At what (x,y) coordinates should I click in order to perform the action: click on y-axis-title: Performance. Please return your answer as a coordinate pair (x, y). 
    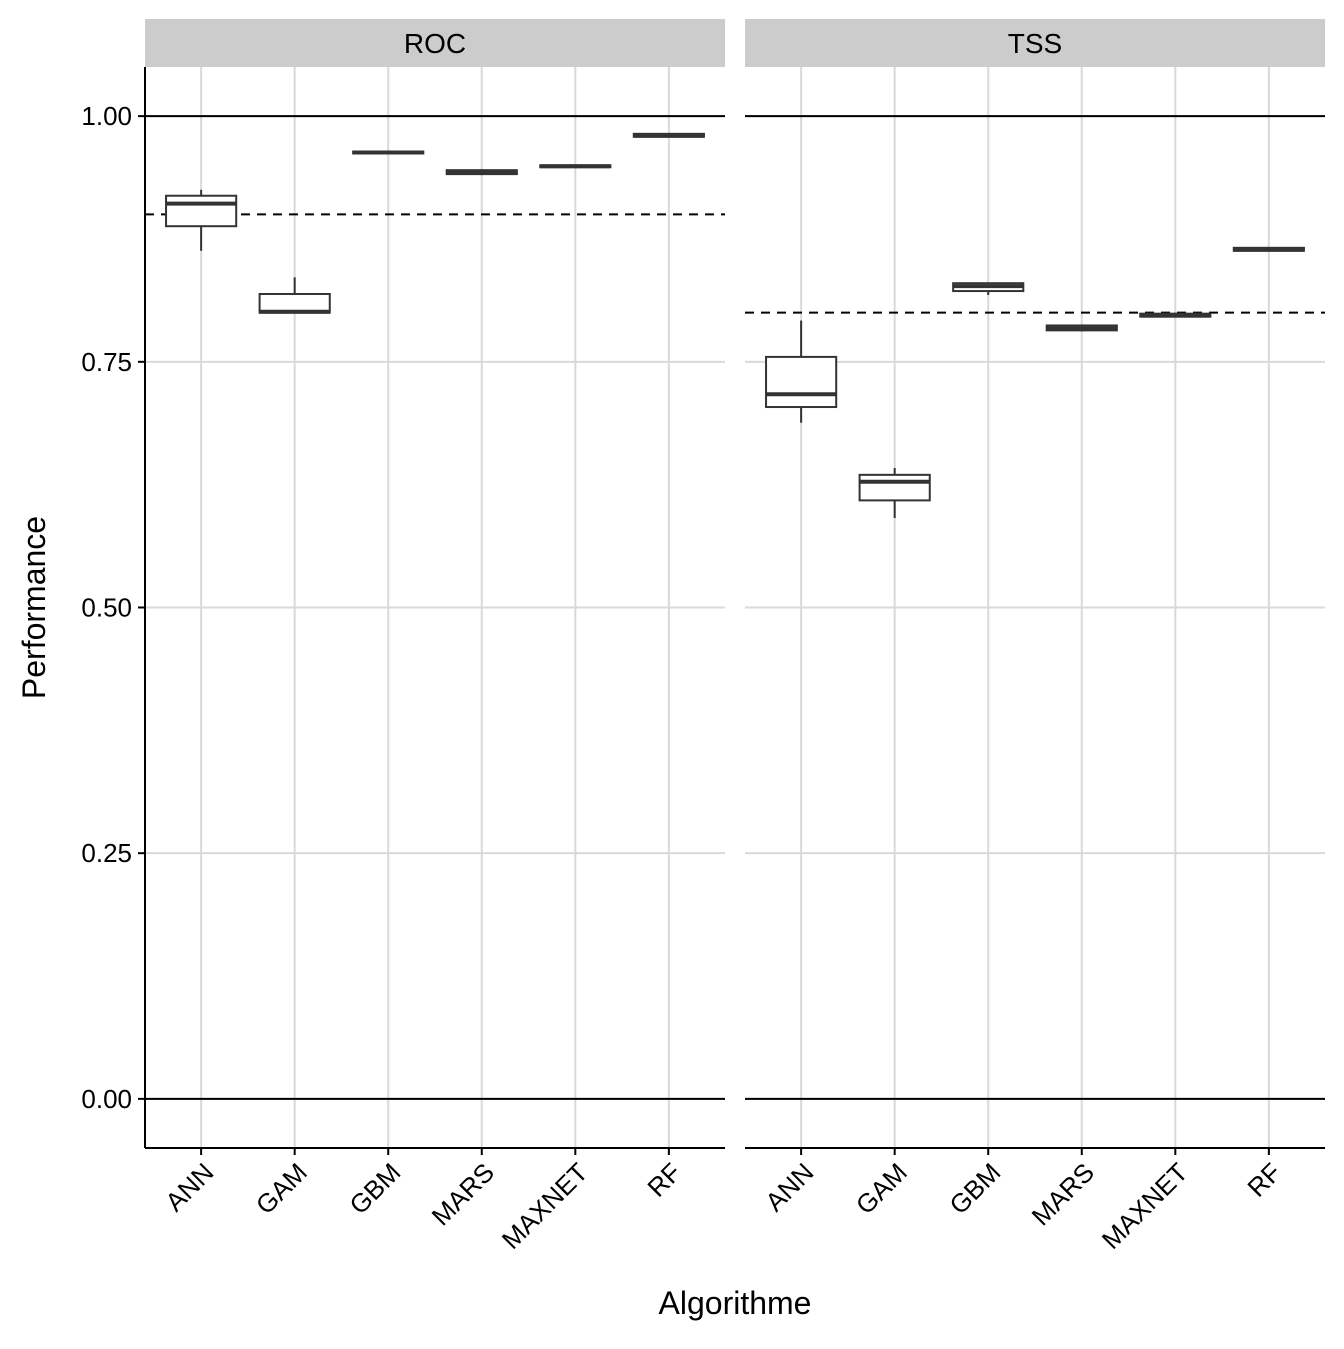
    Looking at the image, I should click on (34, 607).